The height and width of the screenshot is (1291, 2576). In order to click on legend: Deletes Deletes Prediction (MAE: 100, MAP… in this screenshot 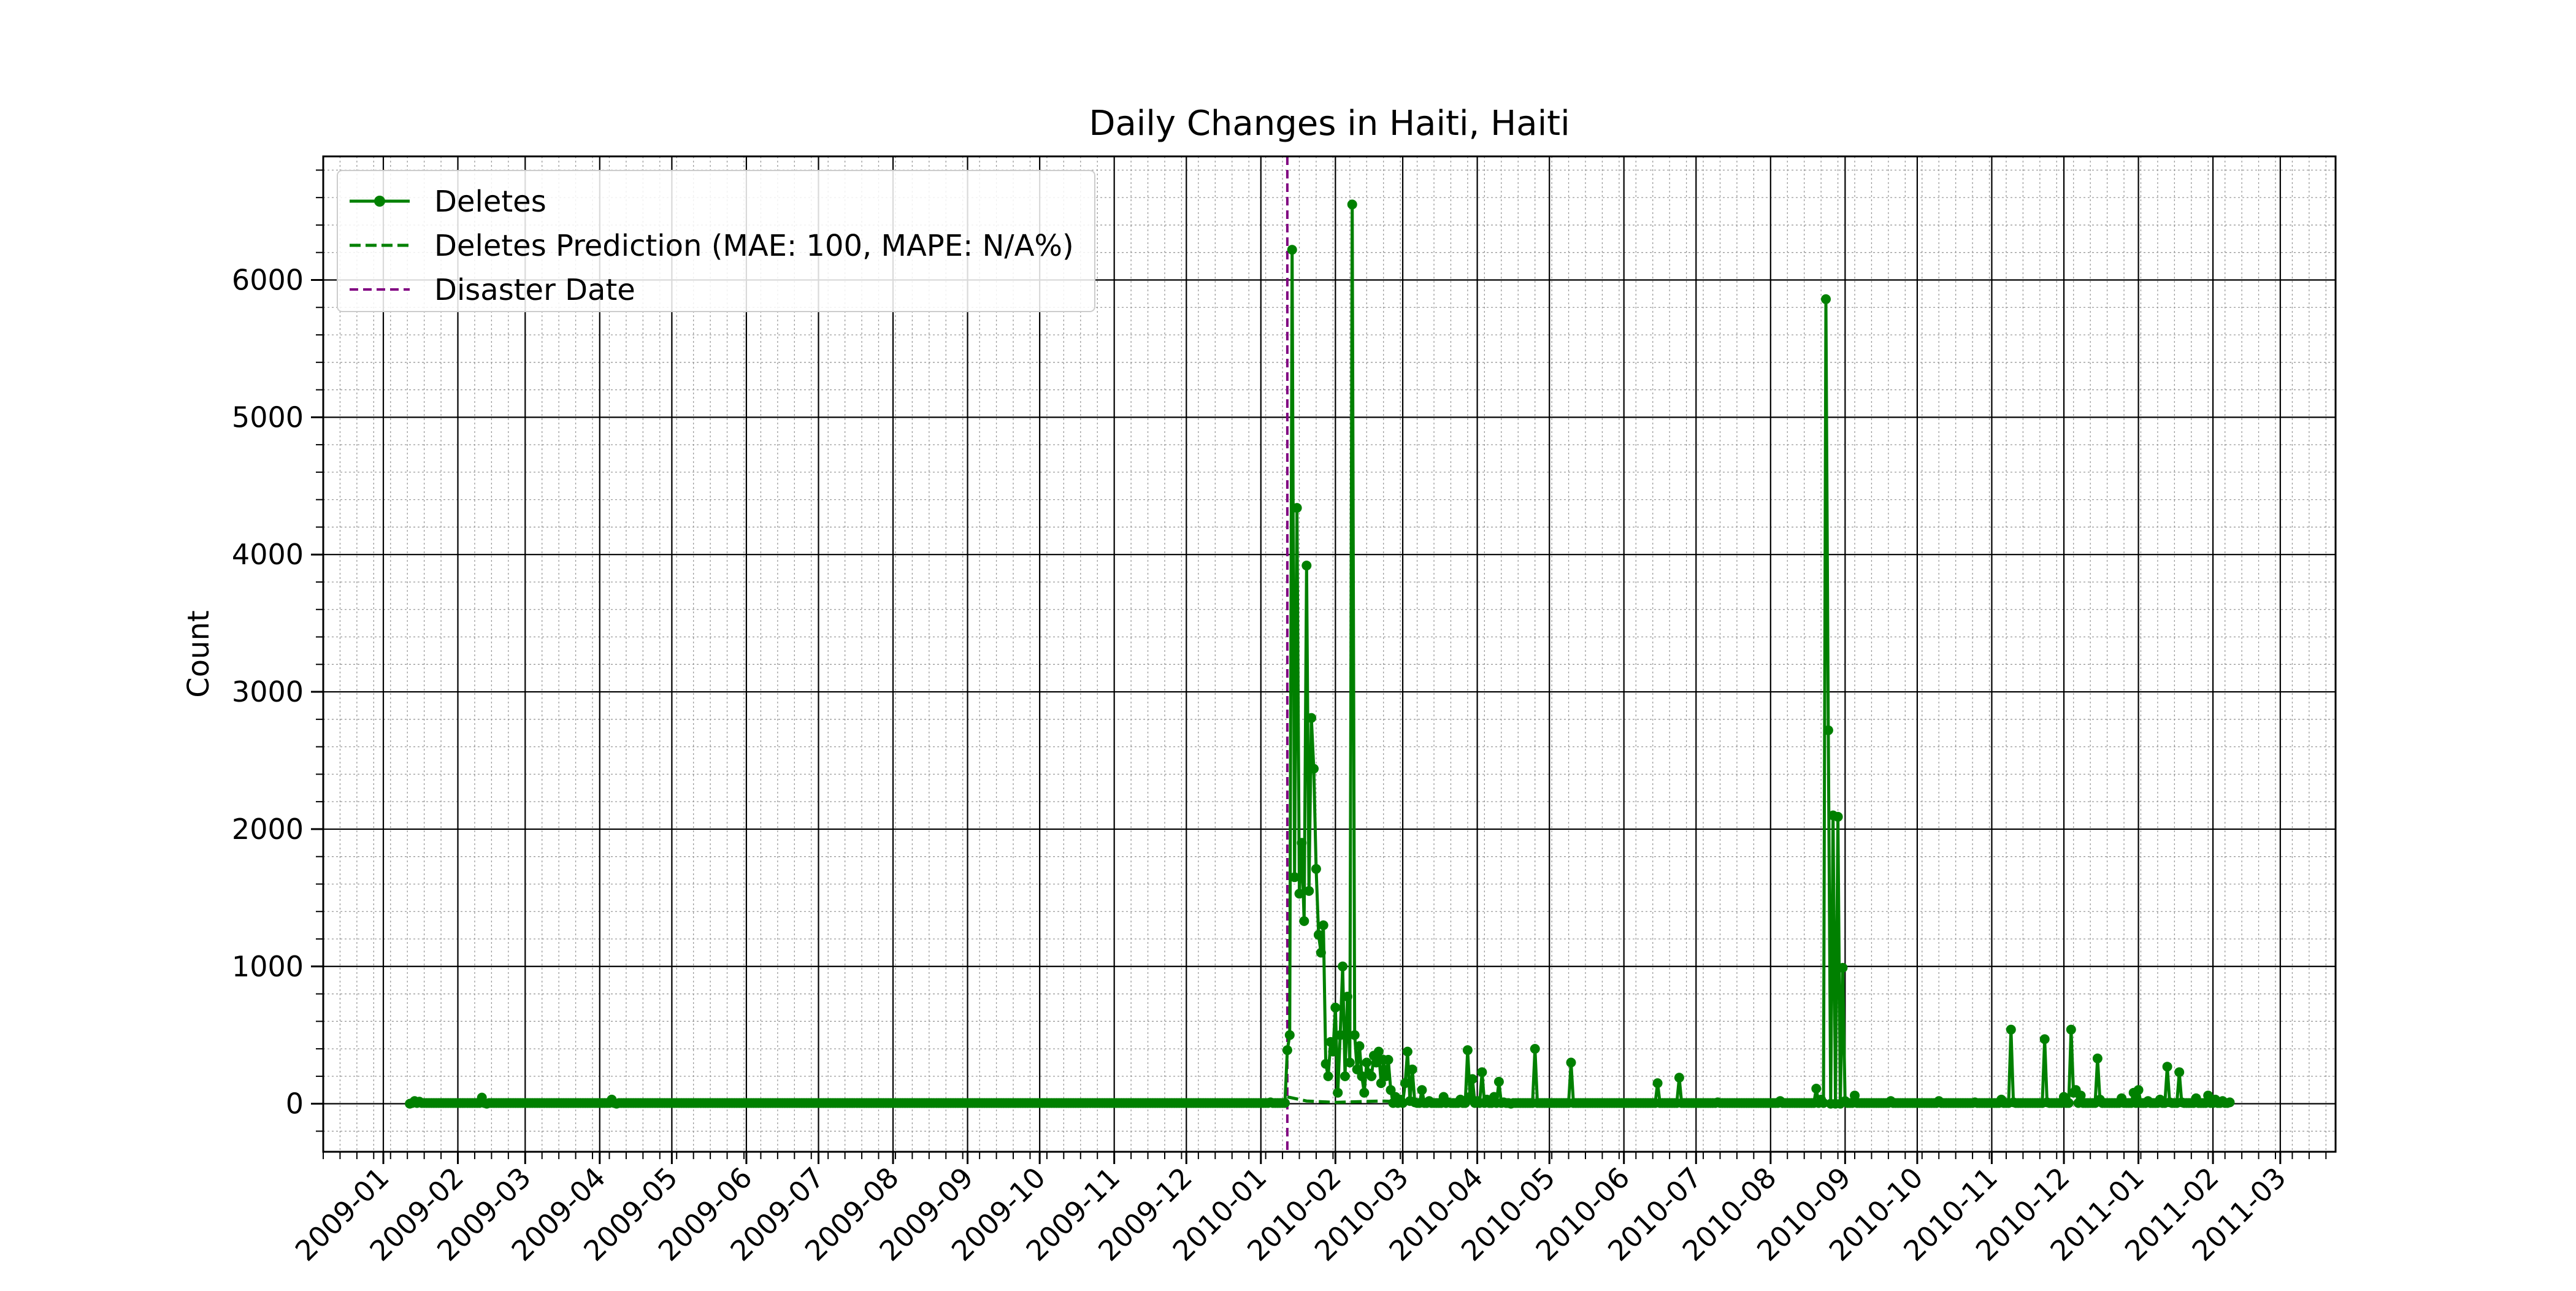, I will do `click(716, 241)`.